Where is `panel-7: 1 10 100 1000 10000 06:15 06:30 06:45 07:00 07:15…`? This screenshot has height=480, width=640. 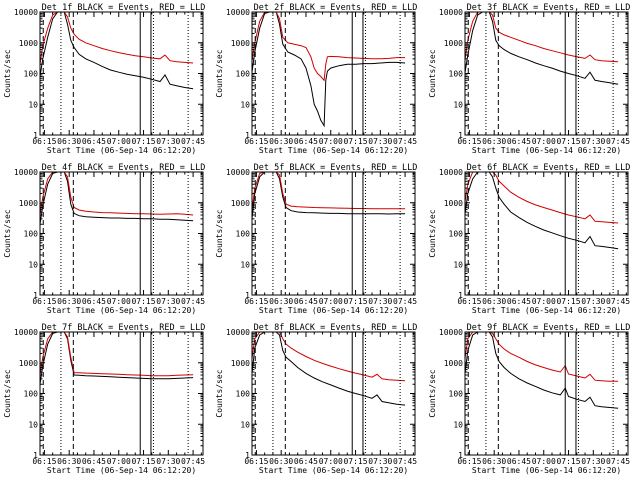 panel-7: 1 10 100 1000 10000 06:15 06:30 06:45 07:00 07:15… is located at coordinates (104, 399).